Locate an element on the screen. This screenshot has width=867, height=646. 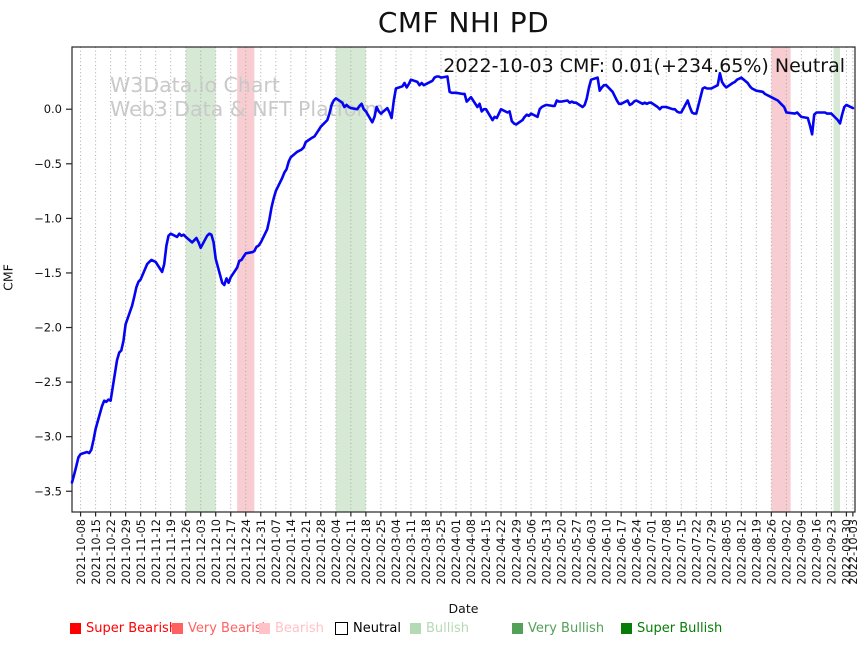
y-tick-label: −1.5 is located at coordinates (48, 273).